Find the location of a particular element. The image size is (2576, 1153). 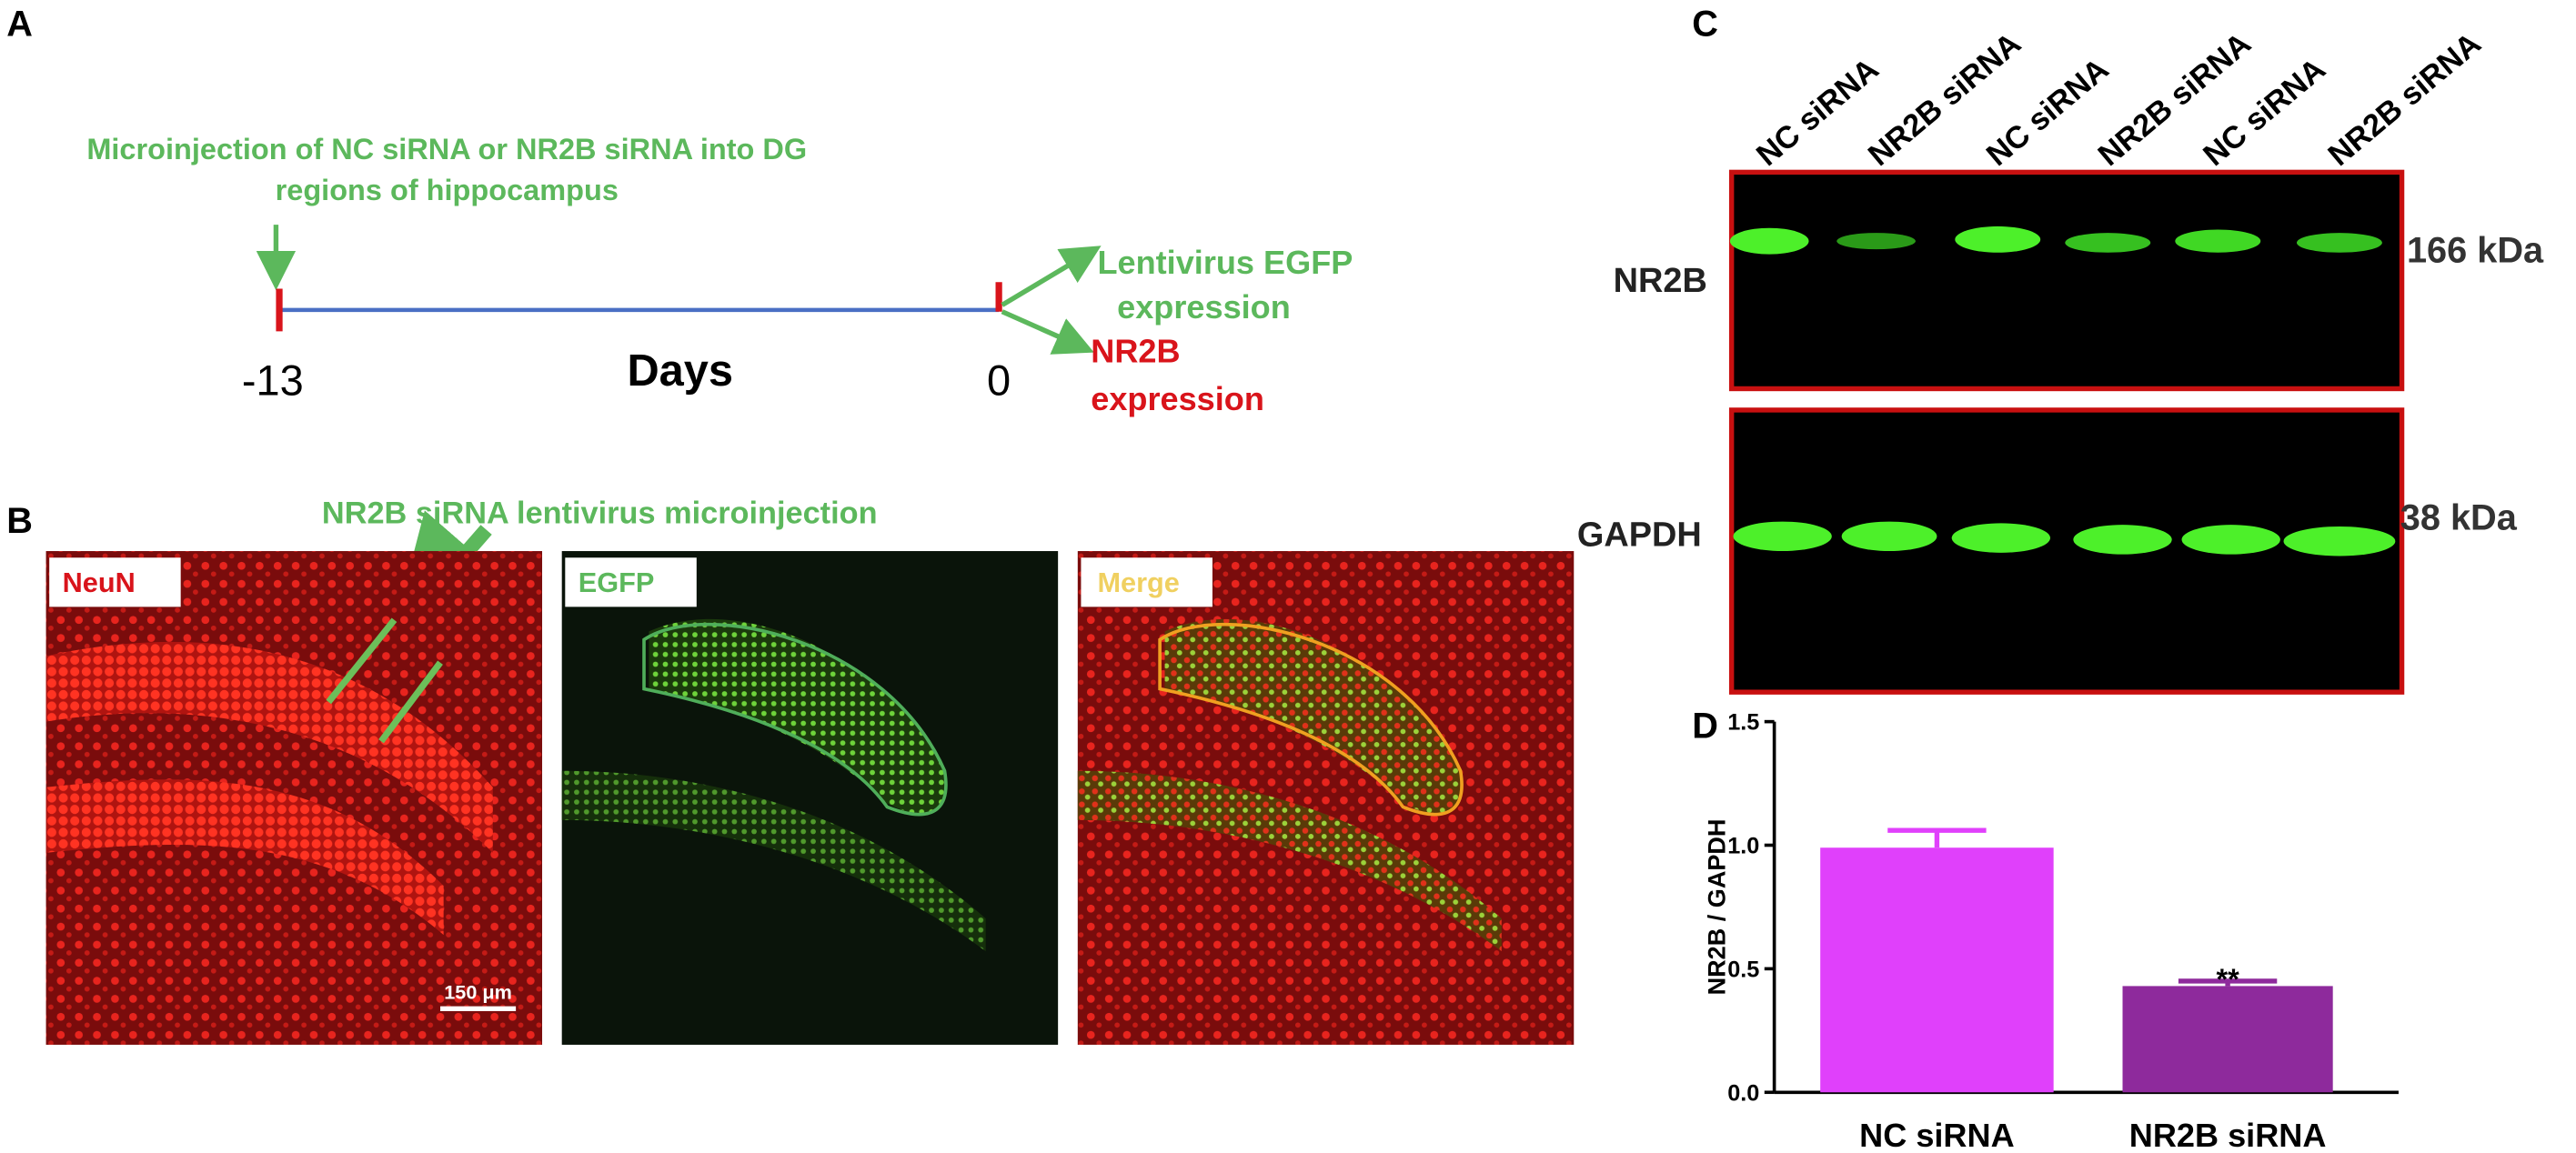

y-tick-label: 0.0 is located at coordinates (1743, 1093).